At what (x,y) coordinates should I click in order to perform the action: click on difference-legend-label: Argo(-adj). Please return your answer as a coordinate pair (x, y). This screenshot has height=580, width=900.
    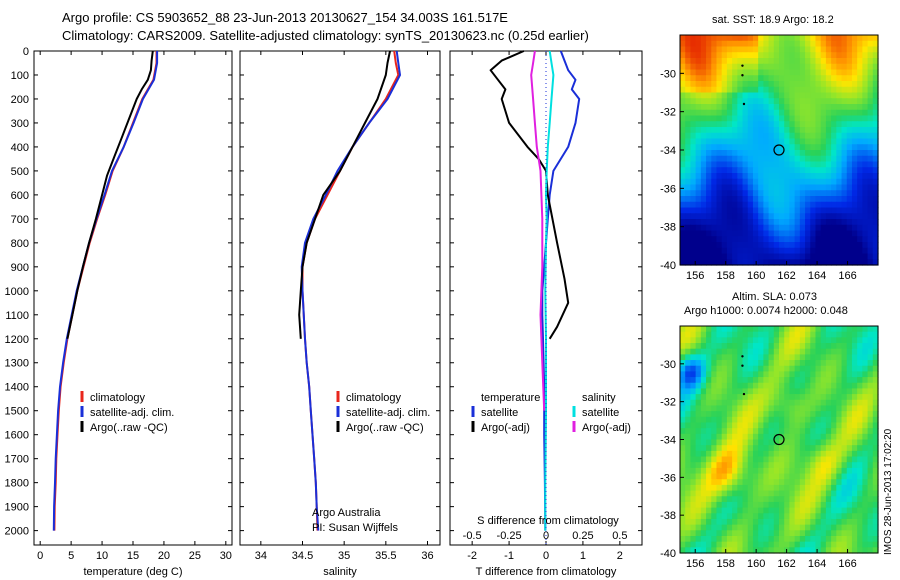
    Looking at the image, I should click on (606, 428).